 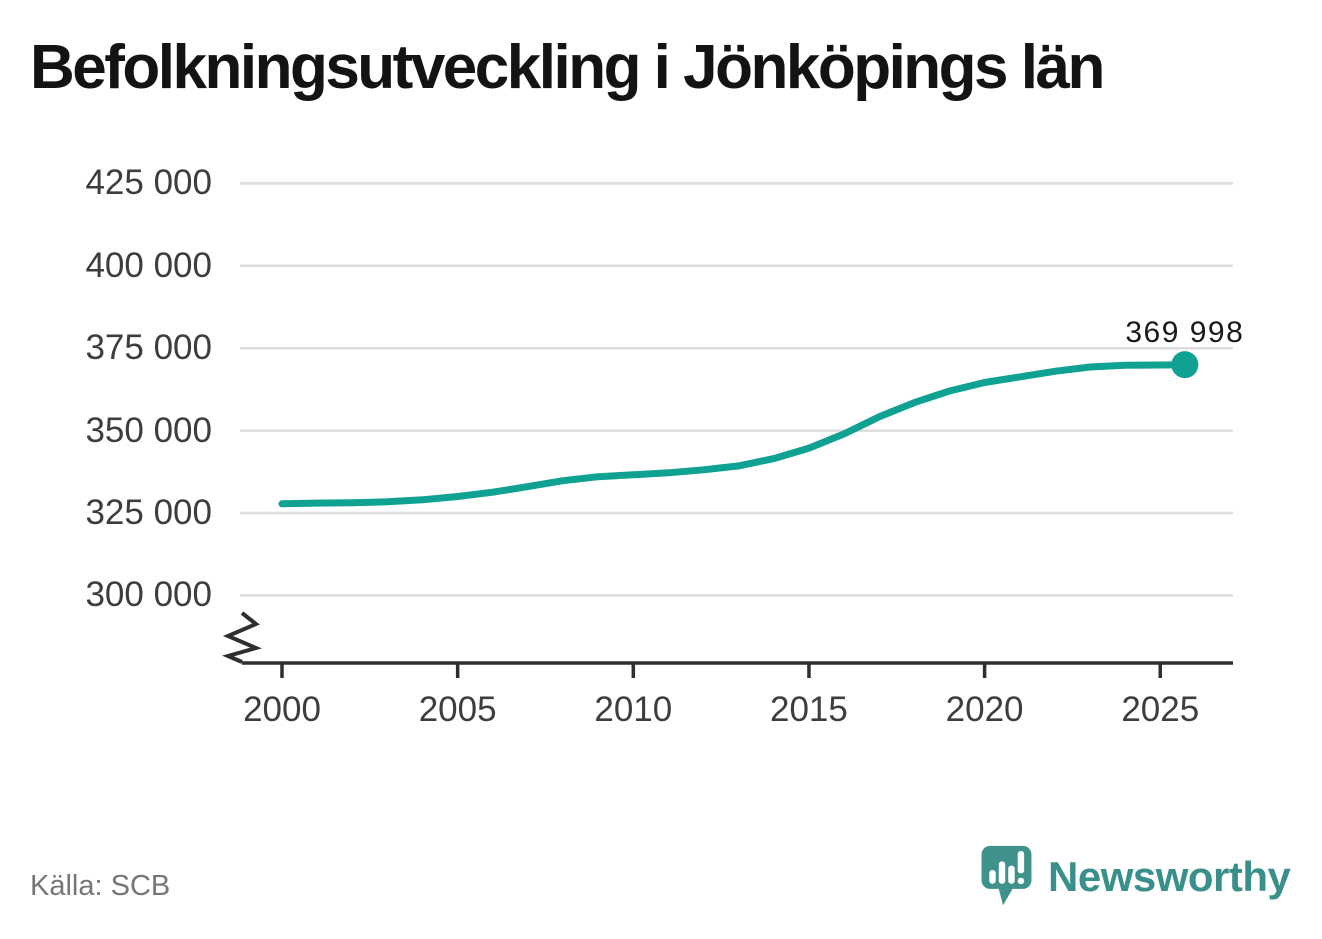 I want to click on logo-bar-small, so click(x=992, y=876).